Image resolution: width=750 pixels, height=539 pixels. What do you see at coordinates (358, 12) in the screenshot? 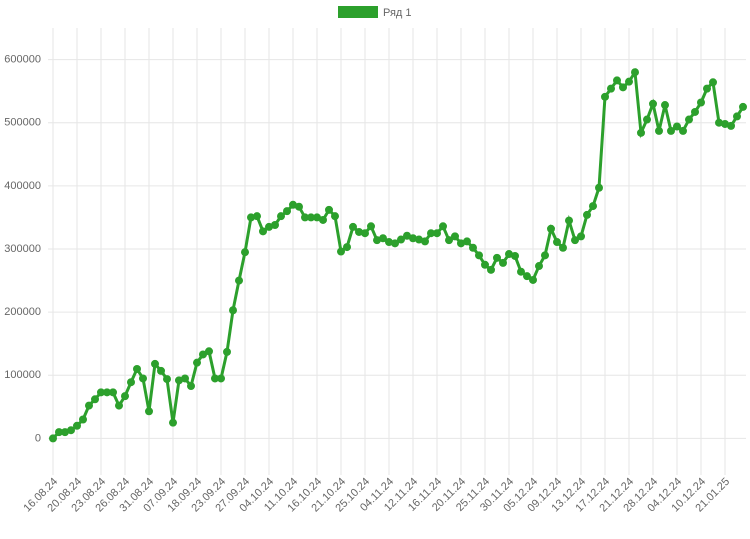
I see `legend-swatch` at bounding box center [358, 12].